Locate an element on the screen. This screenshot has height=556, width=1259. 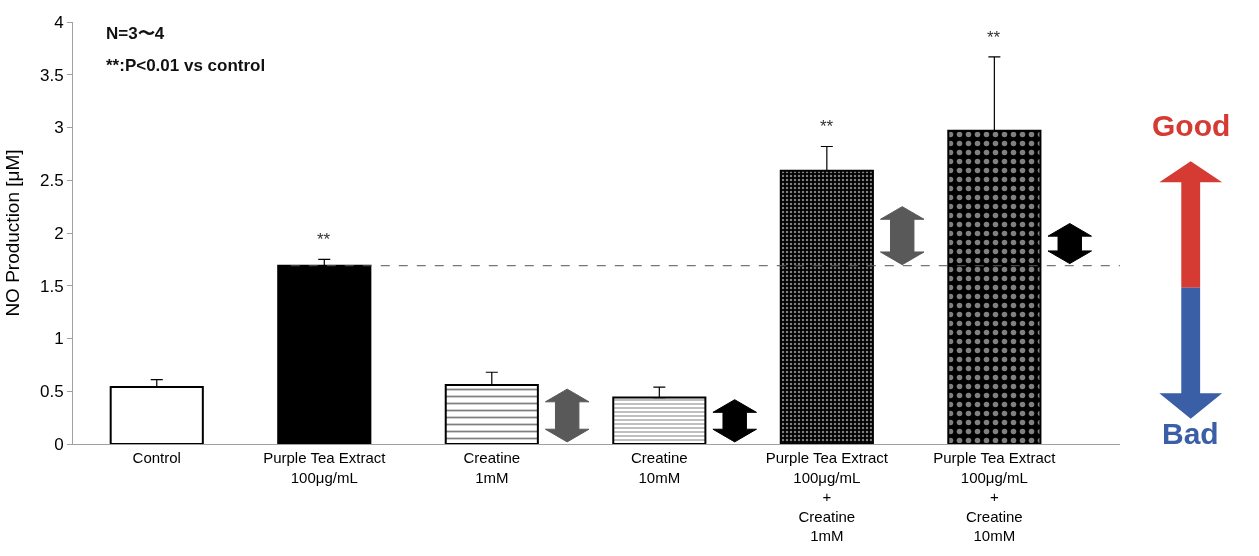
y-tick-label: 0.5 is located at coordinates (51, 392).